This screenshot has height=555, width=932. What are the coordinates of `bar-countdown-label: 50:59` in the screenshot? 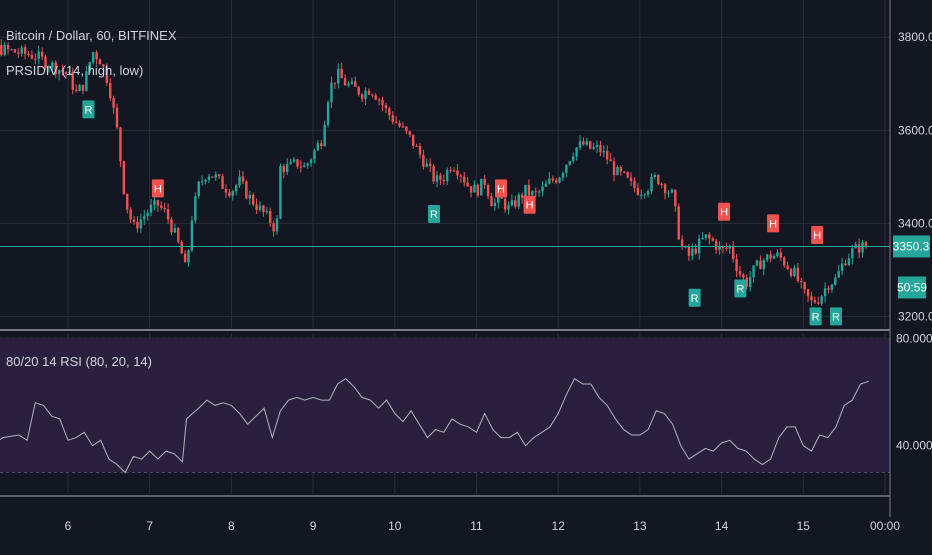 It's located at (912, 287).